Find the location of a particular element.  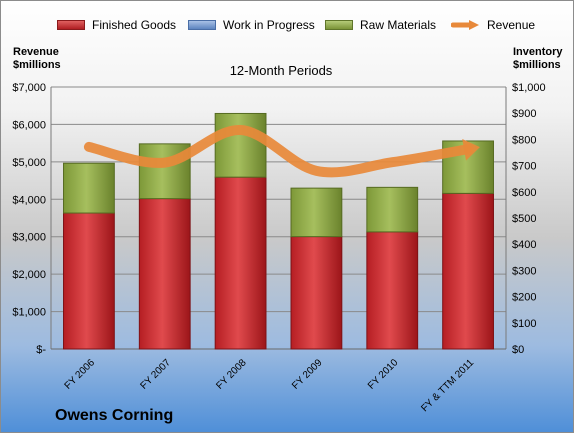

x-tick-label-2: FY 2008 is located at coordinates (231, 374).